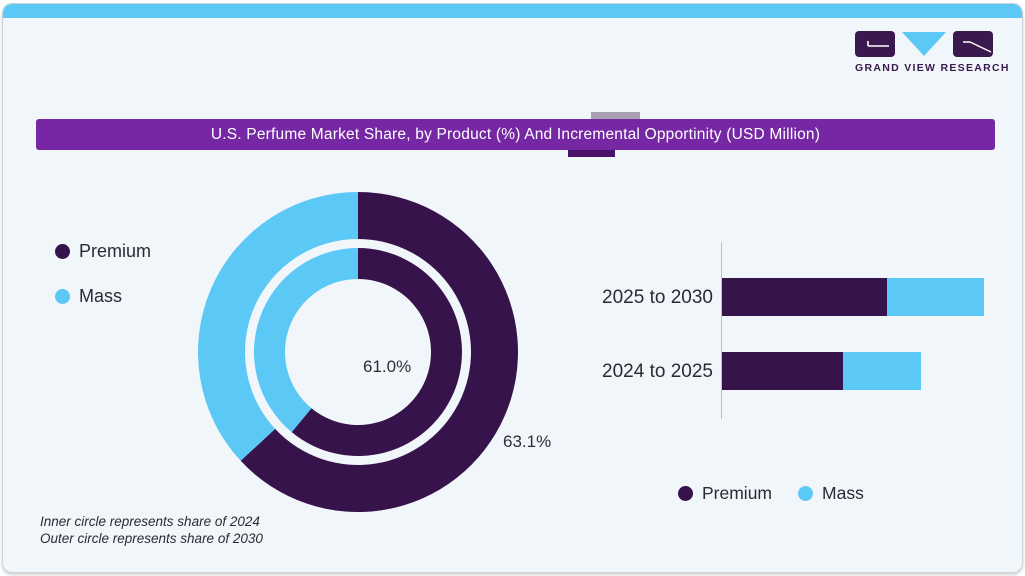  I want to click on donut-inner-share-label: 61.0%, so click(387, 366).